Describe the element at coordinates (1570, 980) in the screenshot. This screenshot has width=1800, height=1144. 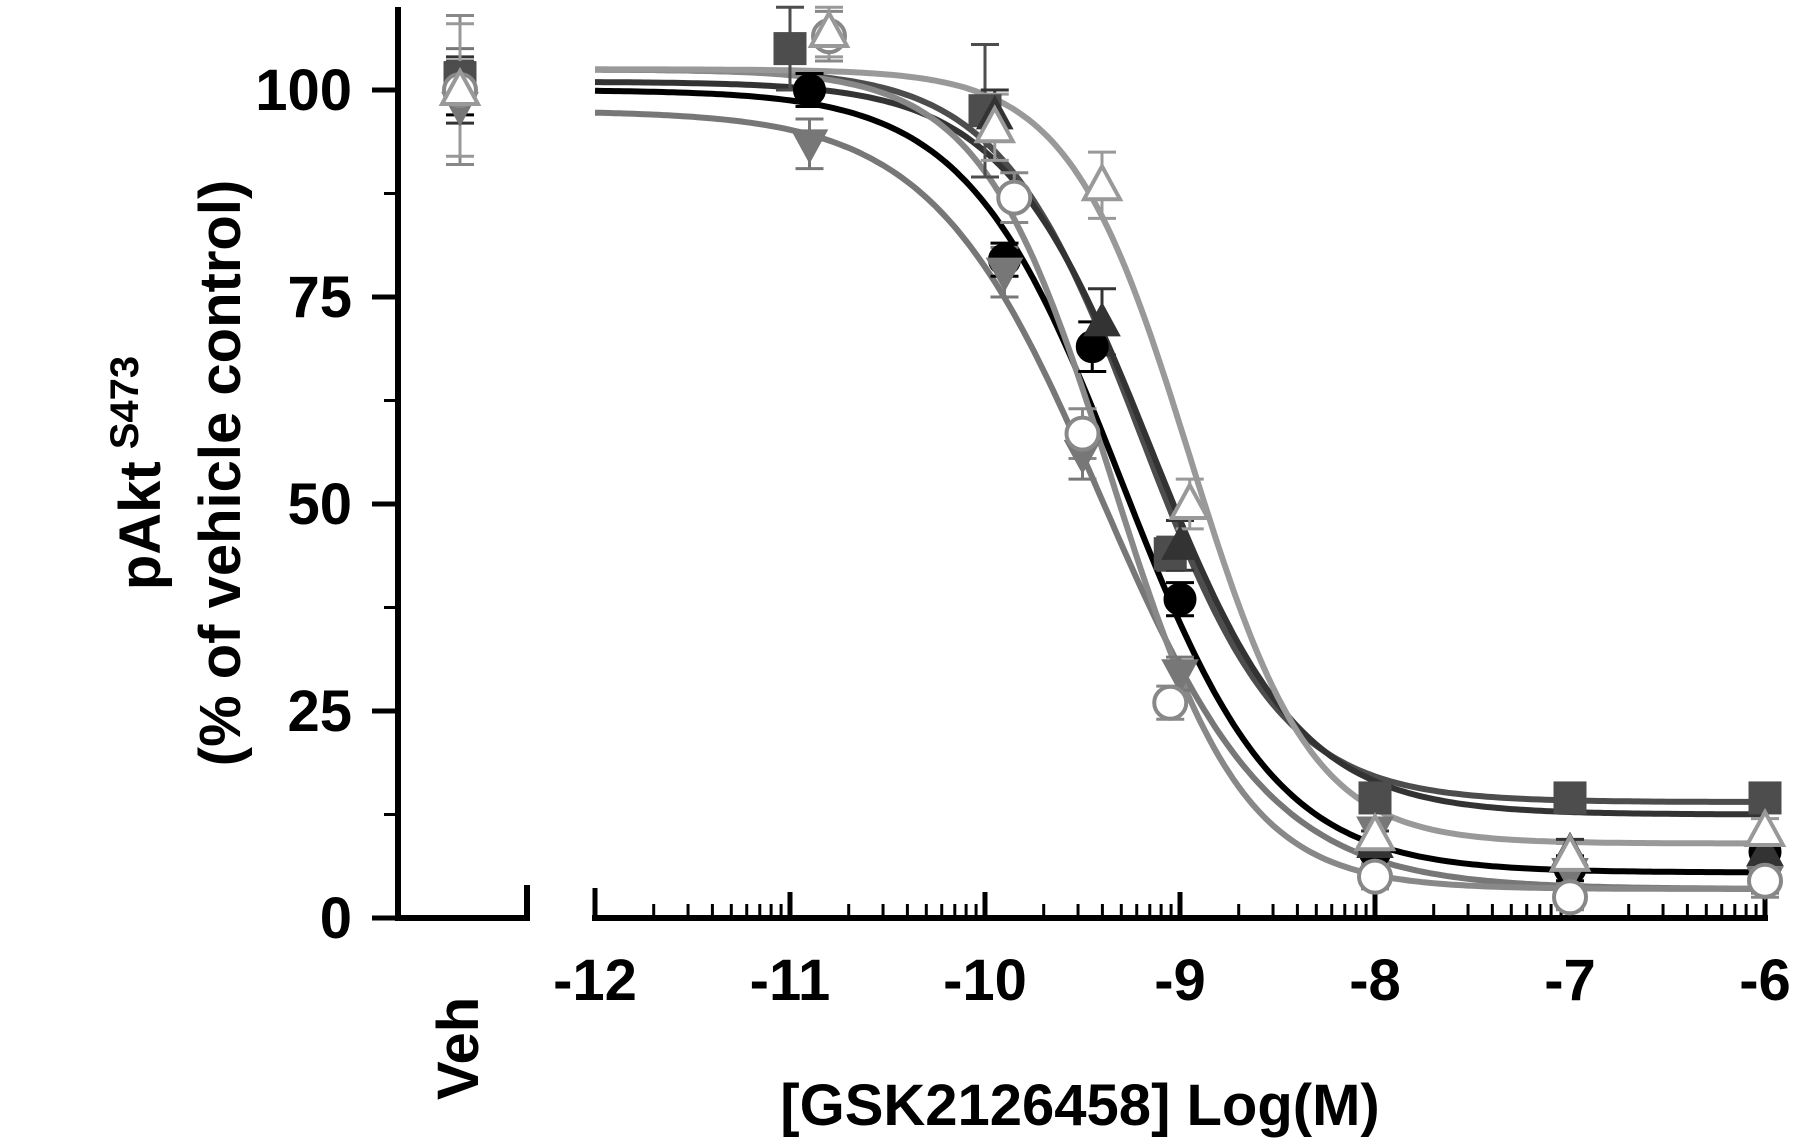
I see `x-tick-label: -7` at that location.